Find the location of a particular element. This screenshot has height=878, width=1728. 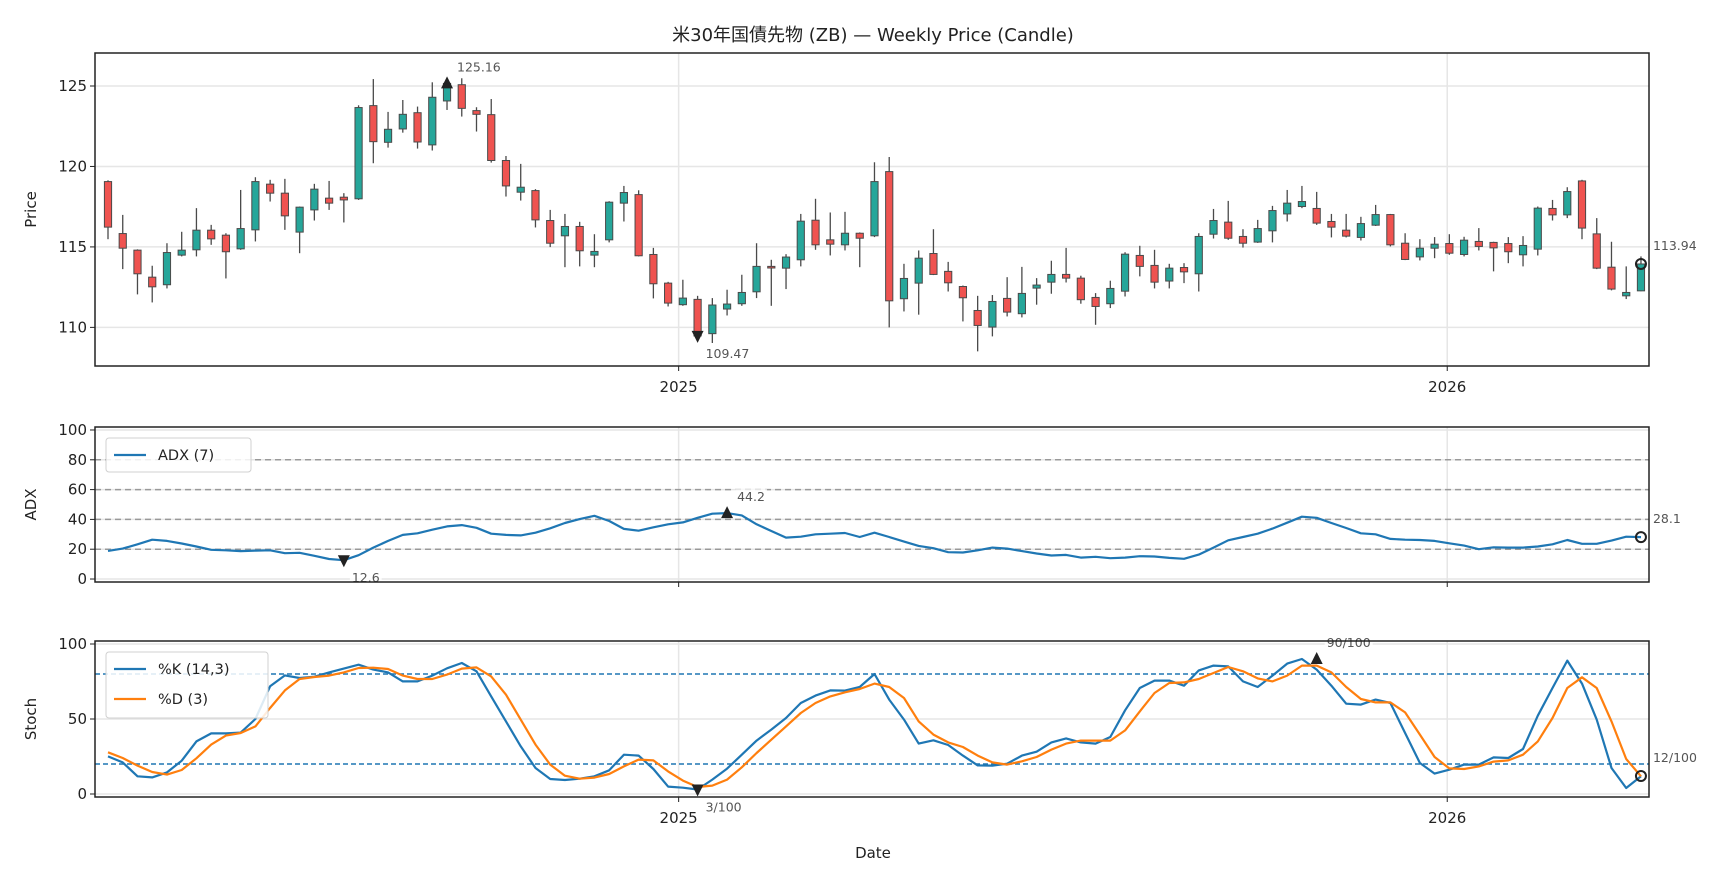

y-tick-label: 125 is located at coordinates (72, 86).